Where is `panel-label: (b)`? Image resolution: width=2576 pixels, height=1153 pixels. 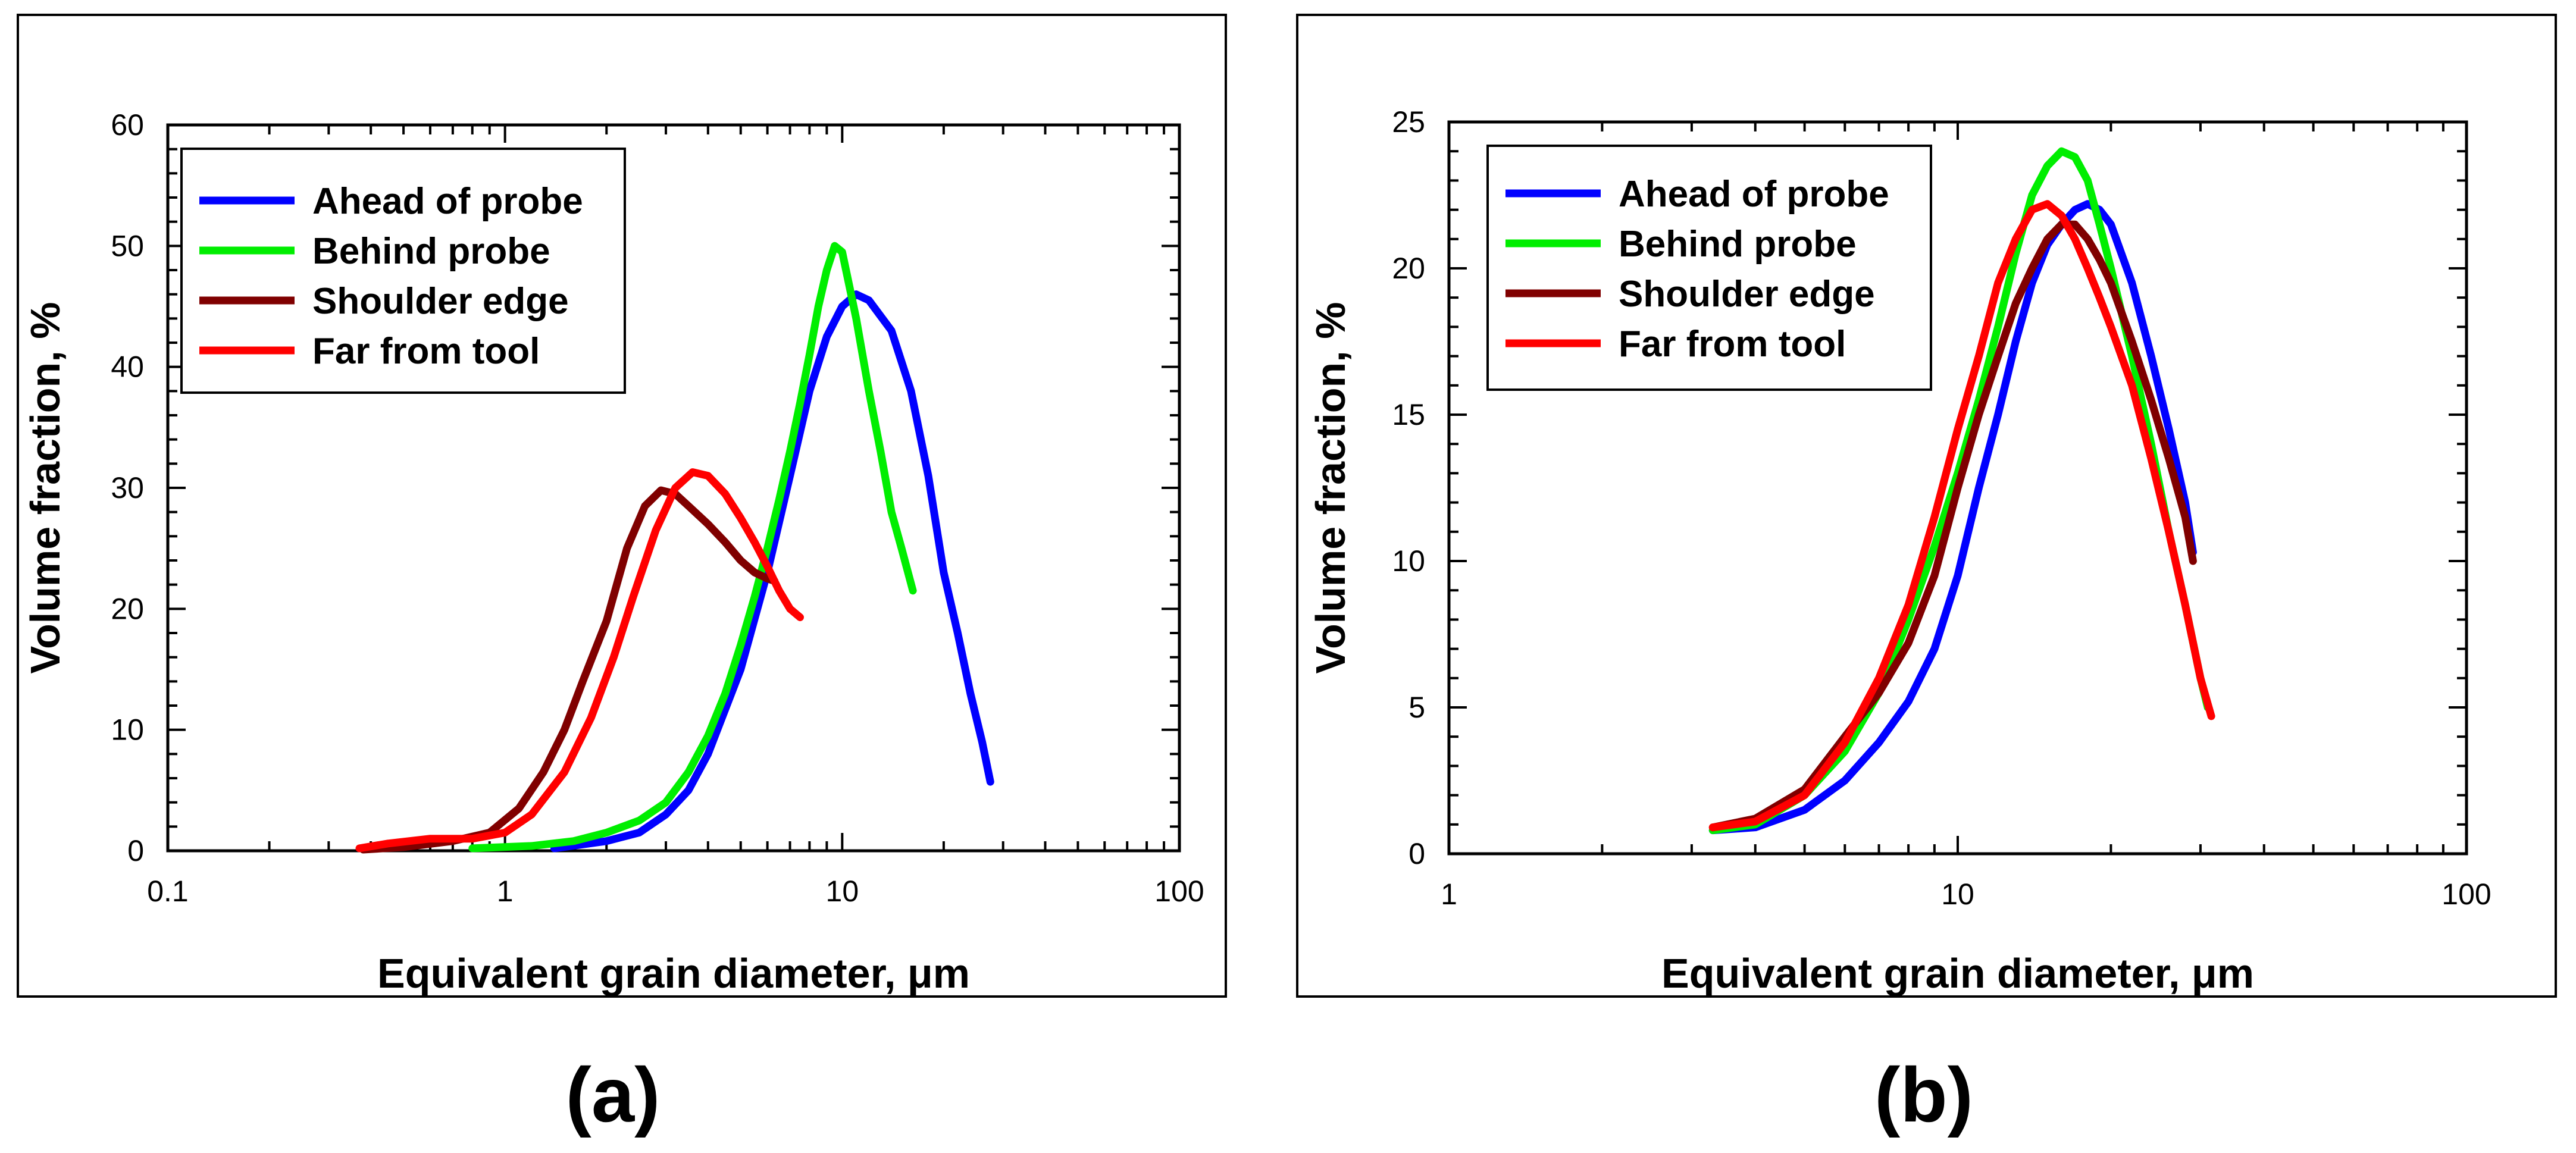
panel-label: (b) is located at coordinates (1923, 1094).